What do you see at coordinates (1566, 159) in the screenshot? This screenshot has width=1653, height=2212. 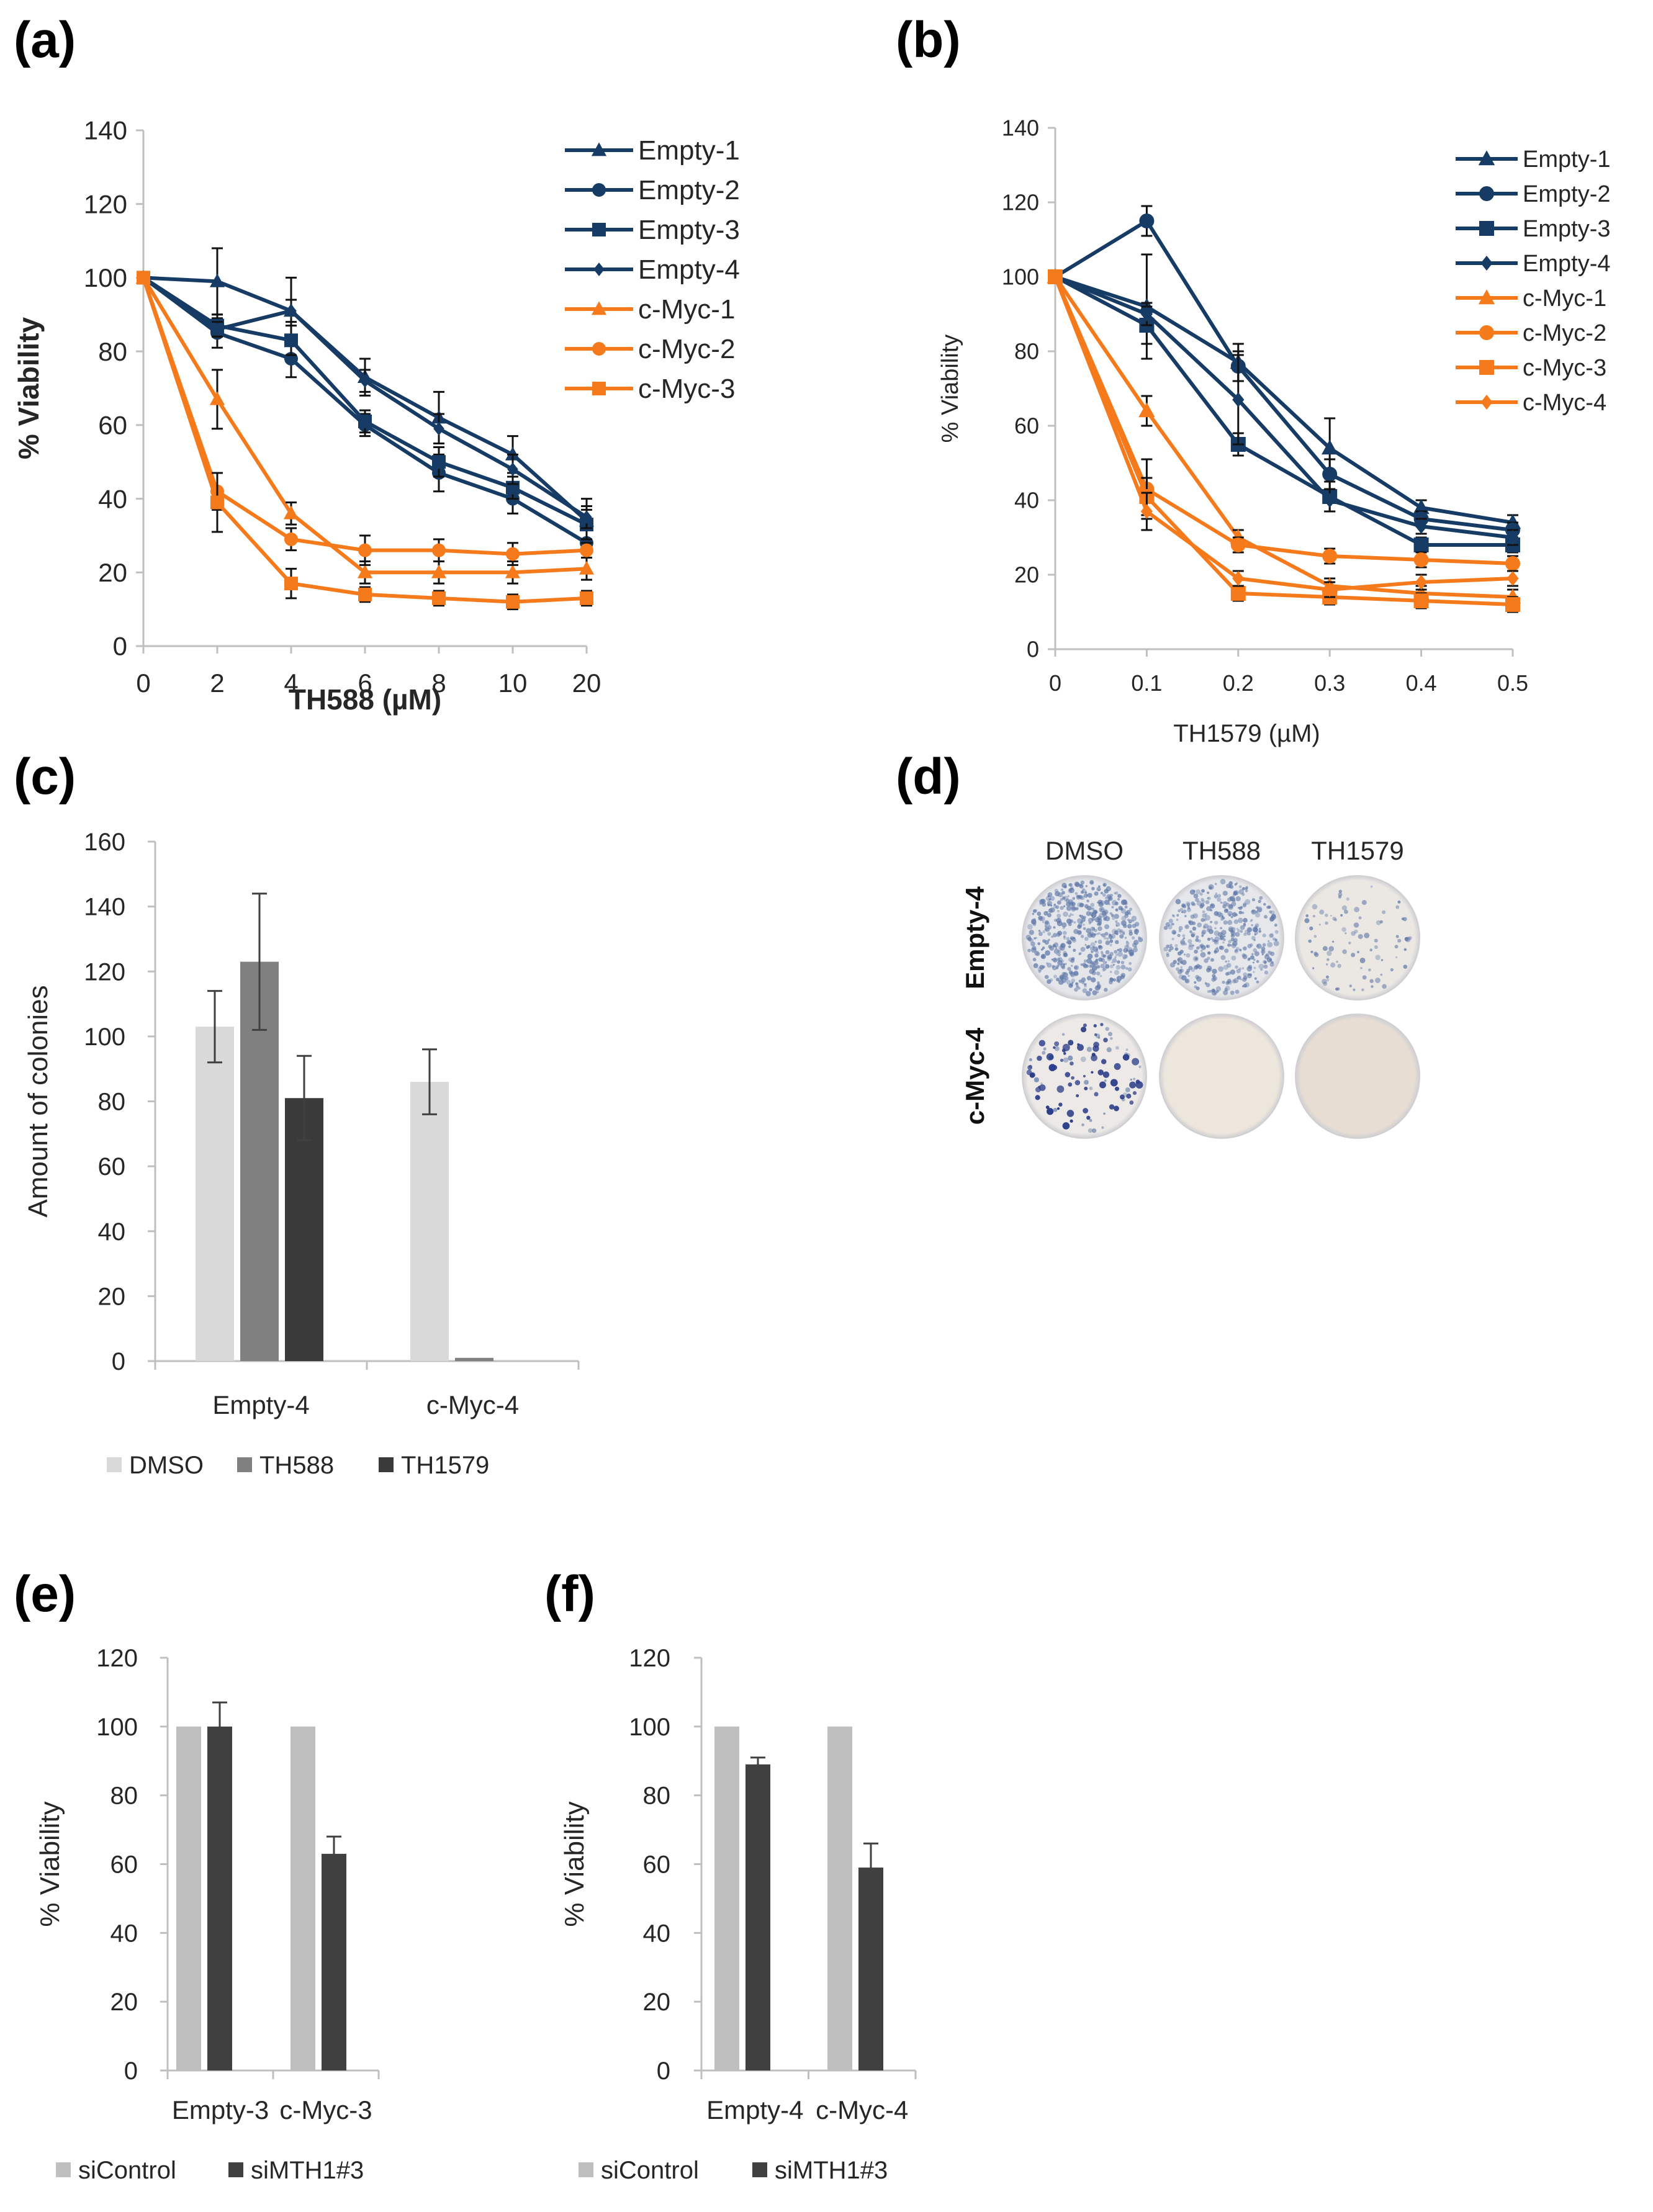 I see `legend-label: Empty-1` at bounding box center [1566, 159].